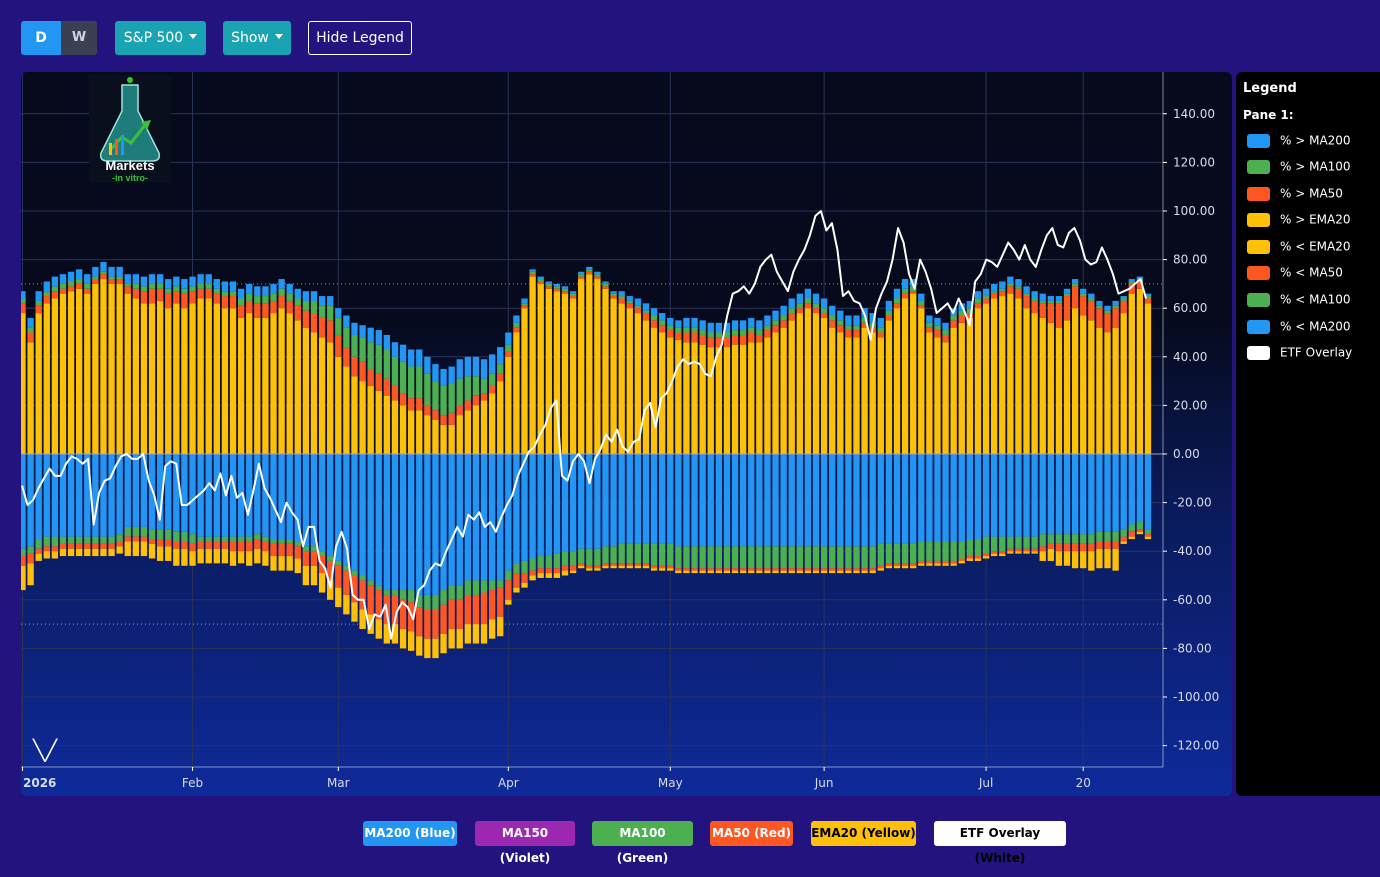 The width and height of the screenshot is (1380, 877). Describe the element at coordinates (1299, 247) in the screenshot. I see `legend-item-pct-below-ema20: % < EMA20` at that location.